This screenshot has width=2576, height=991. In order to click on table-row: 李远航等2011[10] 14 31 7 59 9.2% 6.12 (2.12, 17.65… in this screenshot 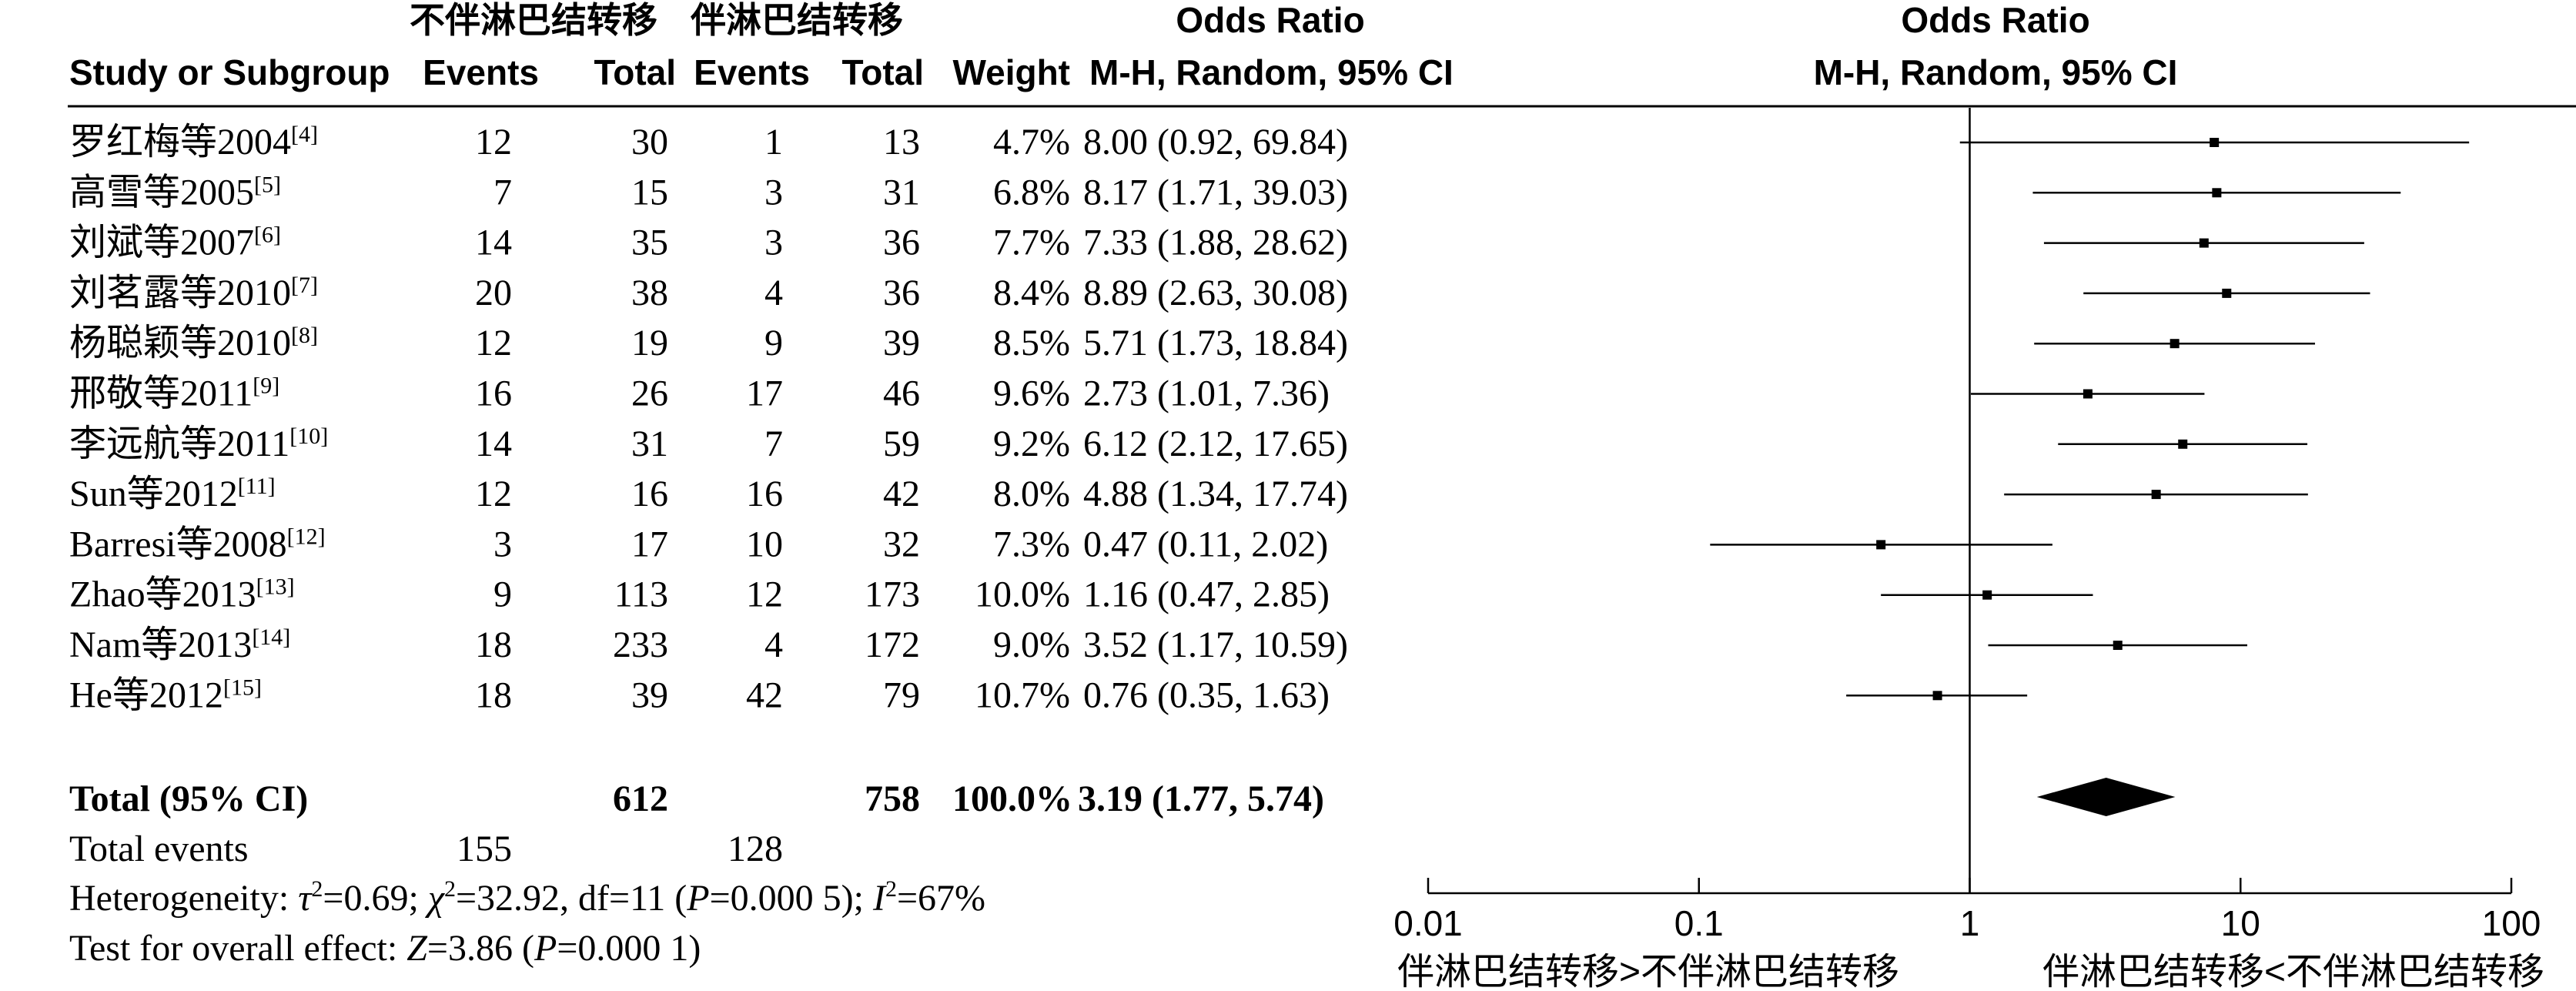, I will do `click(708, 444)`.